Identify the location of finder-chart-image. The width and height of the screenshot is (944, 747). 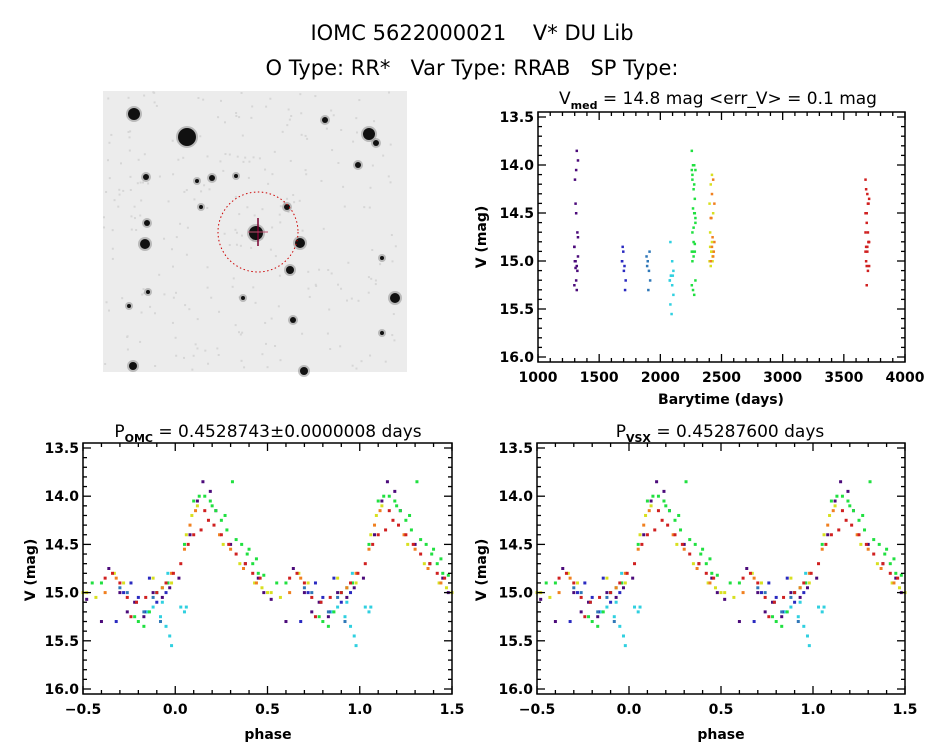
(255, 234).